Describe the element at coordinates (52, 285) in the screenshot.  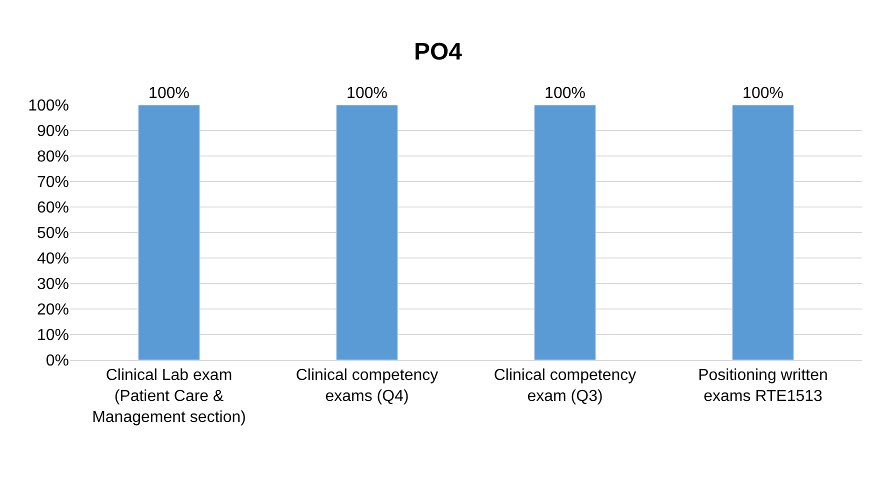
I see `y-tick-label: 30%` at that location.